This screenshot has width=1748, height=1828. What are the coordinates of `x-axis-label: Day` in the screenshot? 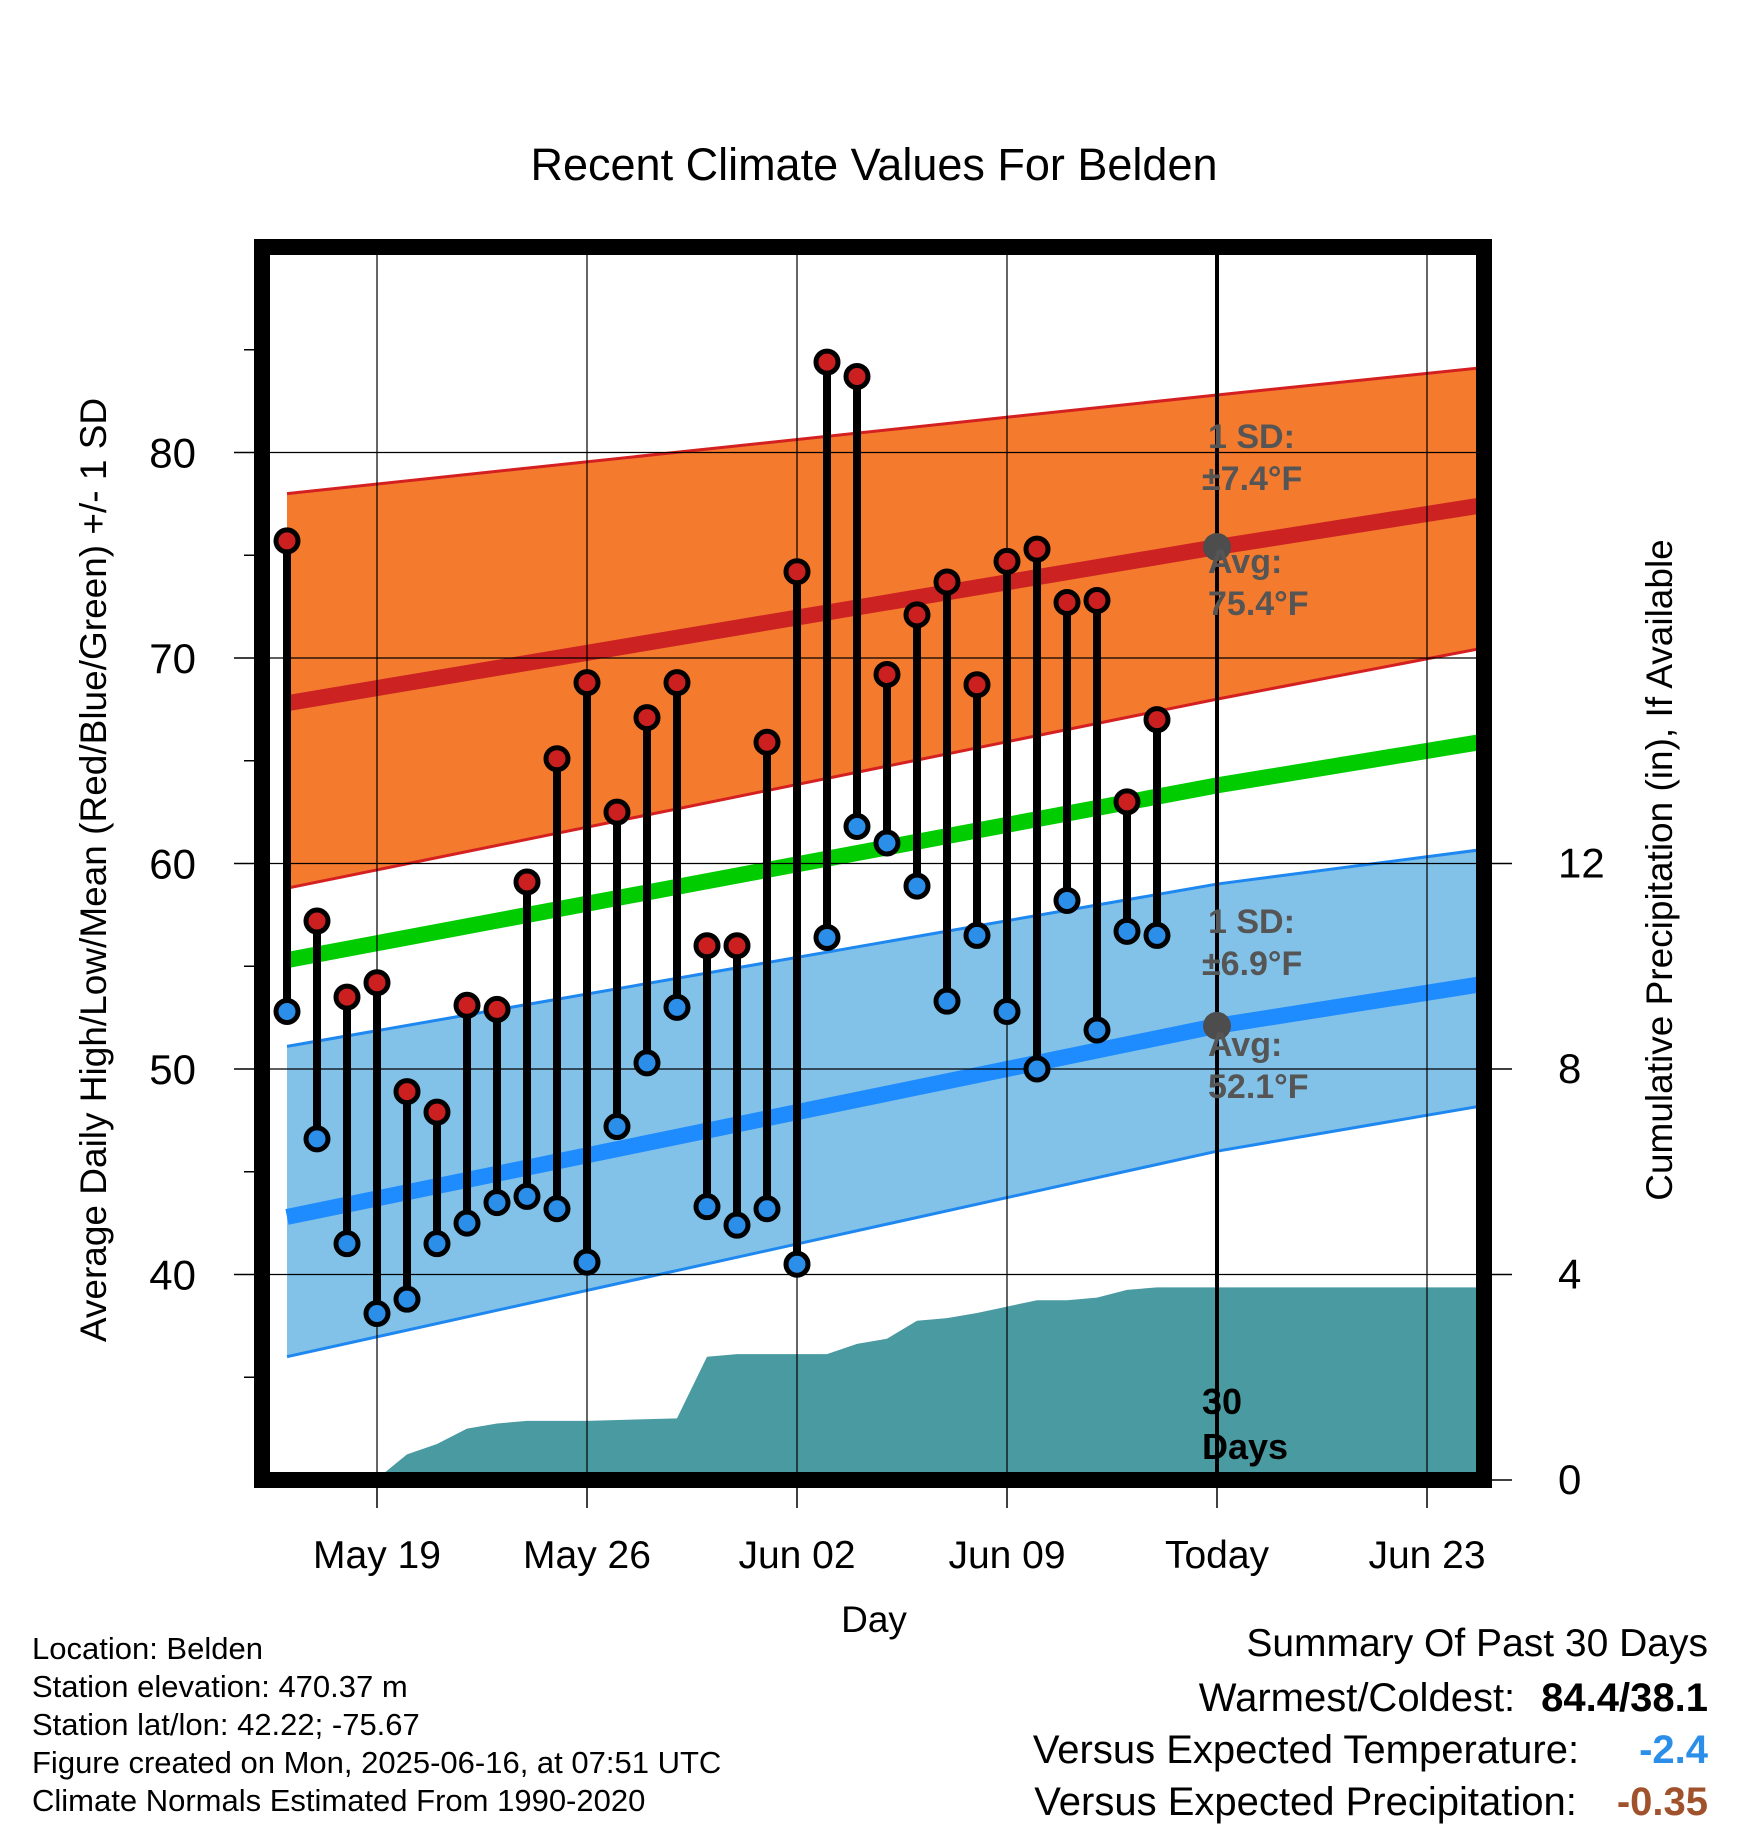 It's located at (874, 1619).